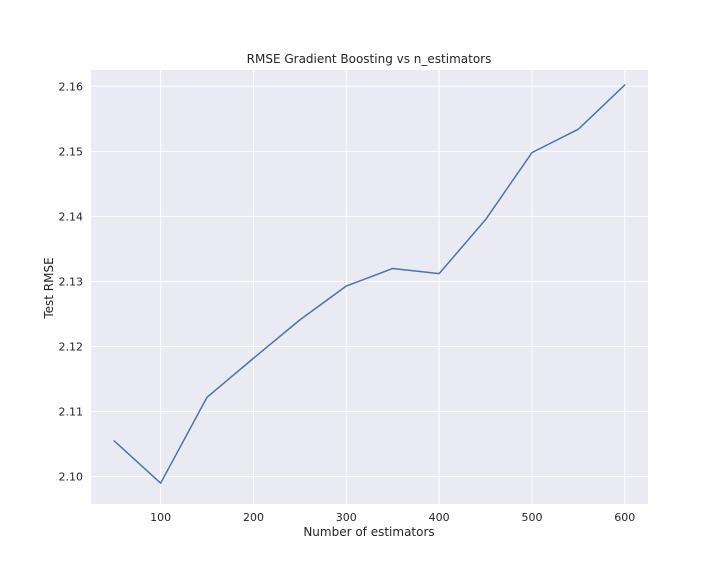  What do you see at coordinates (253, 517) in the screenshot?
I see `x-tick-label: 200` at bounding box center [253, 517].